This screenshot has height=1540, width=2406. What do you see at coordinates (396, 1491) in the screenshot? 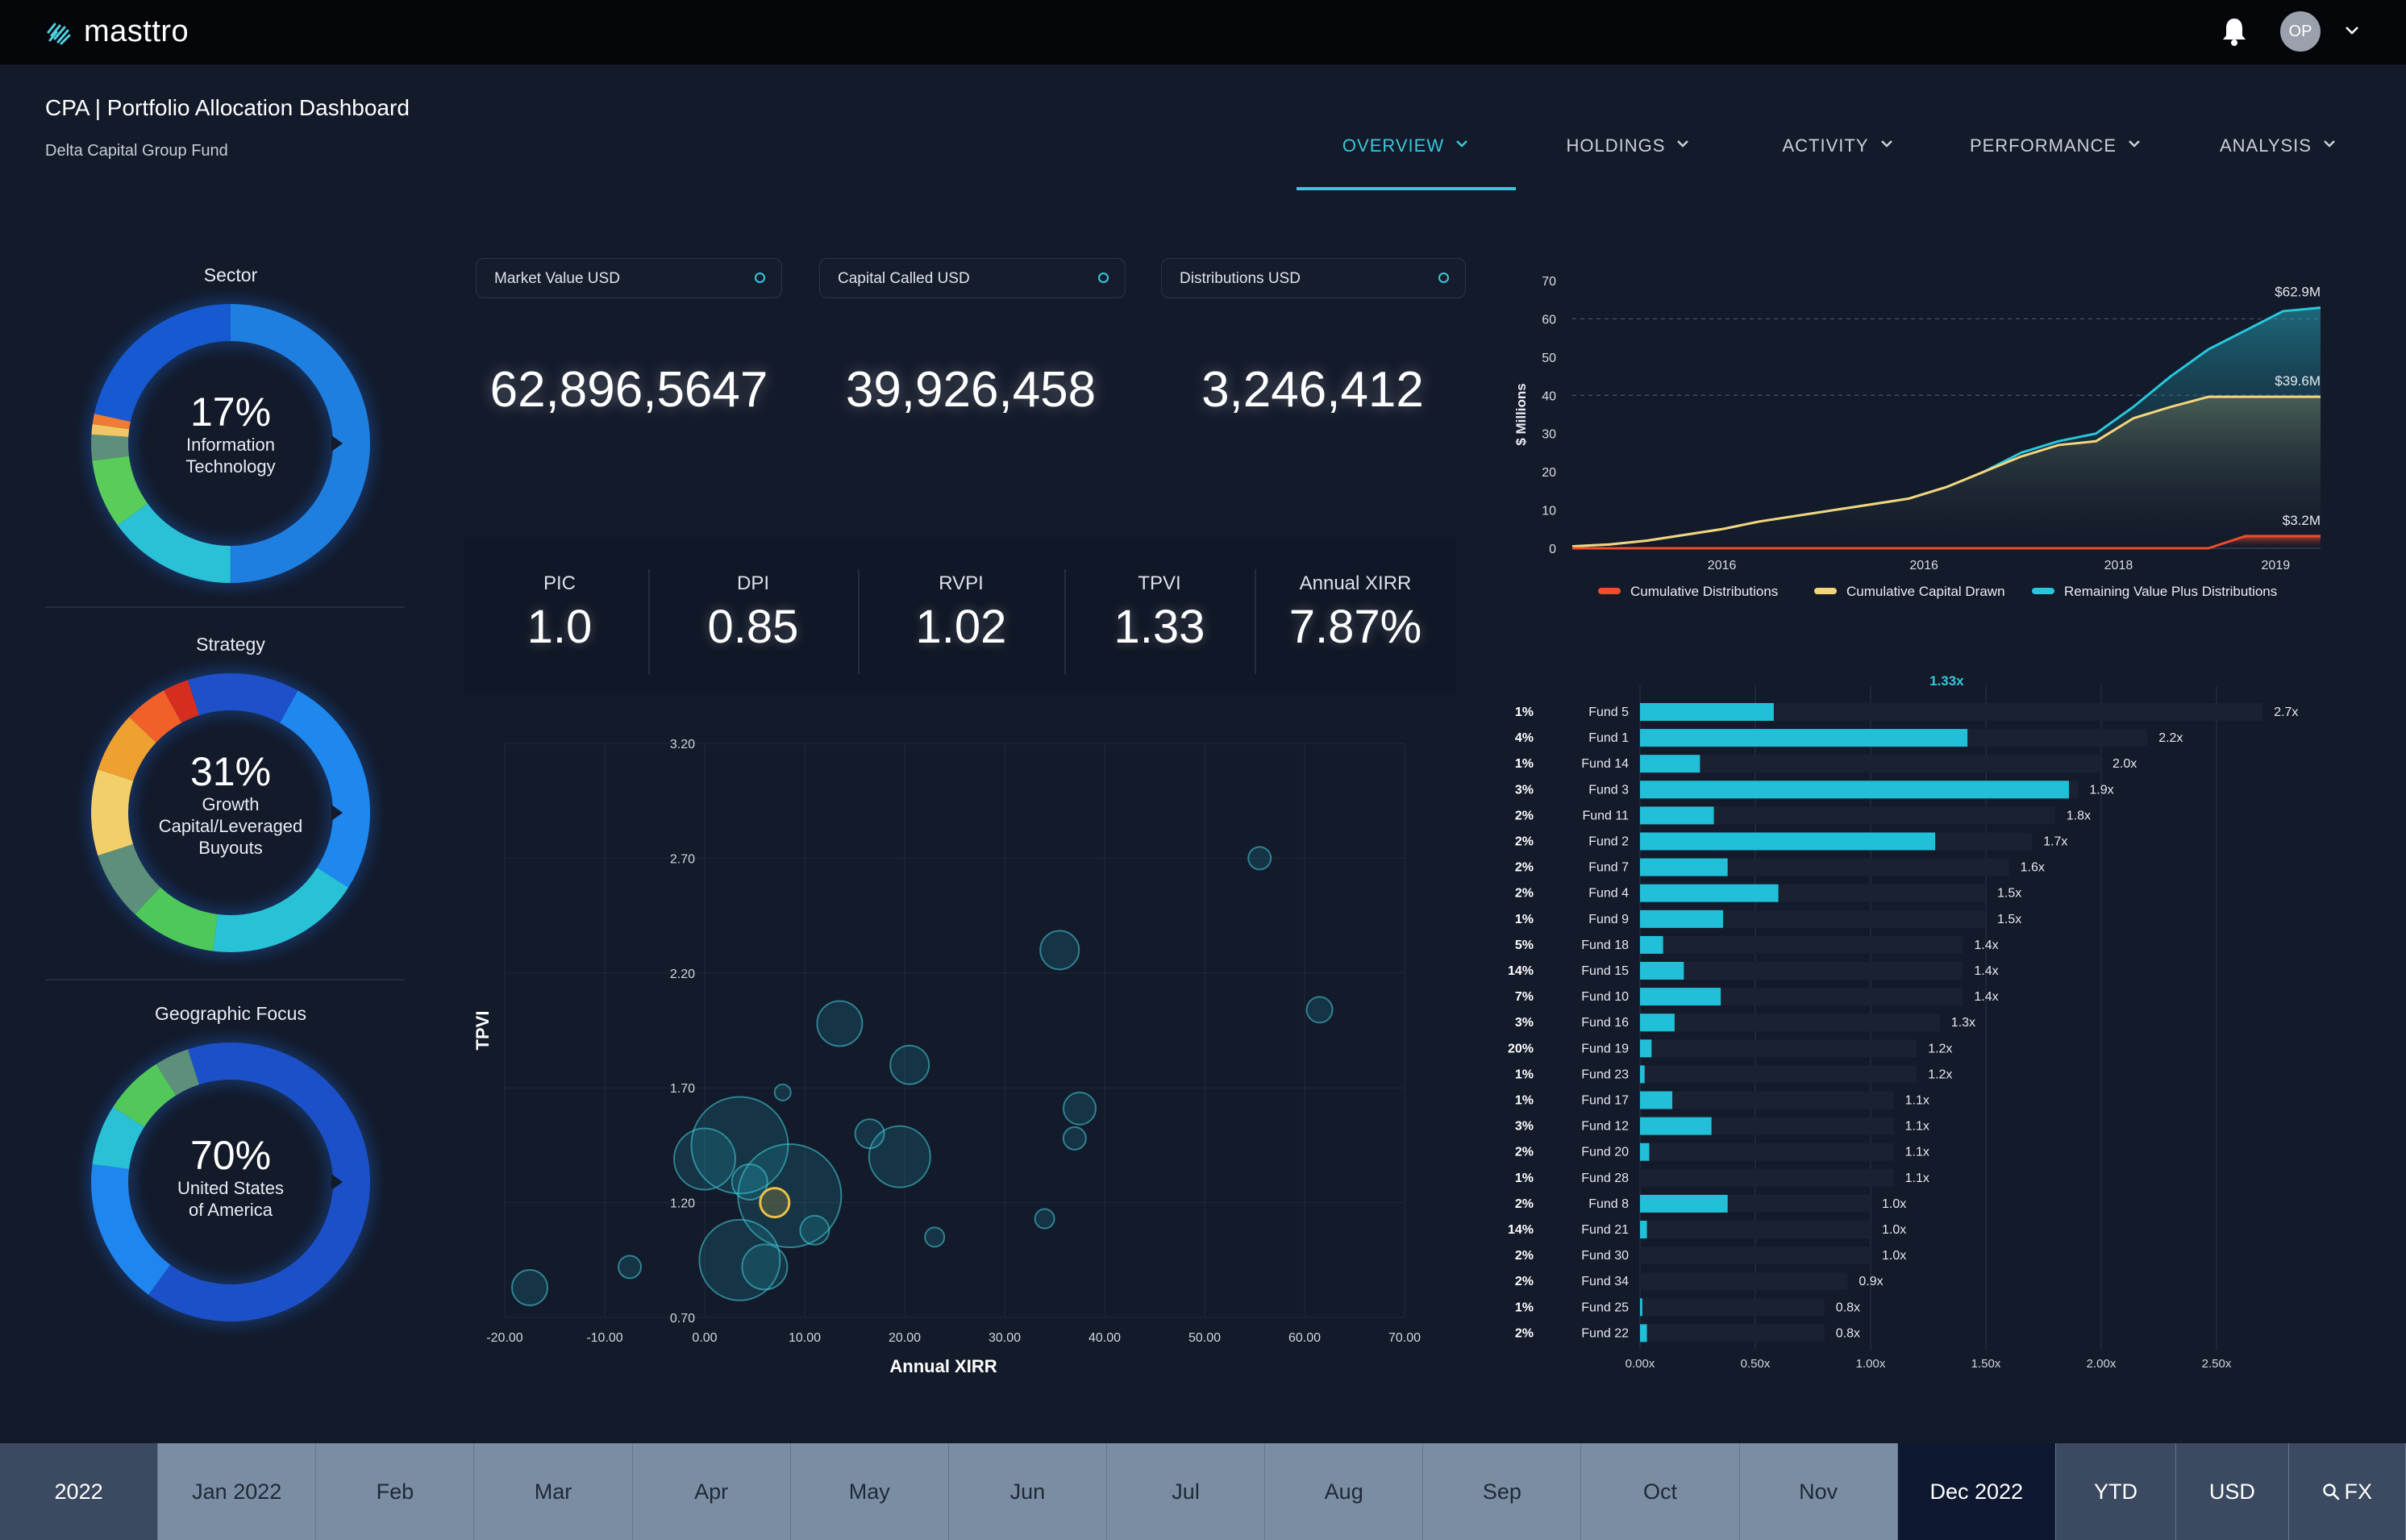
I see `timeline-item-feb: Feb` at bounding box center [396, 1491].